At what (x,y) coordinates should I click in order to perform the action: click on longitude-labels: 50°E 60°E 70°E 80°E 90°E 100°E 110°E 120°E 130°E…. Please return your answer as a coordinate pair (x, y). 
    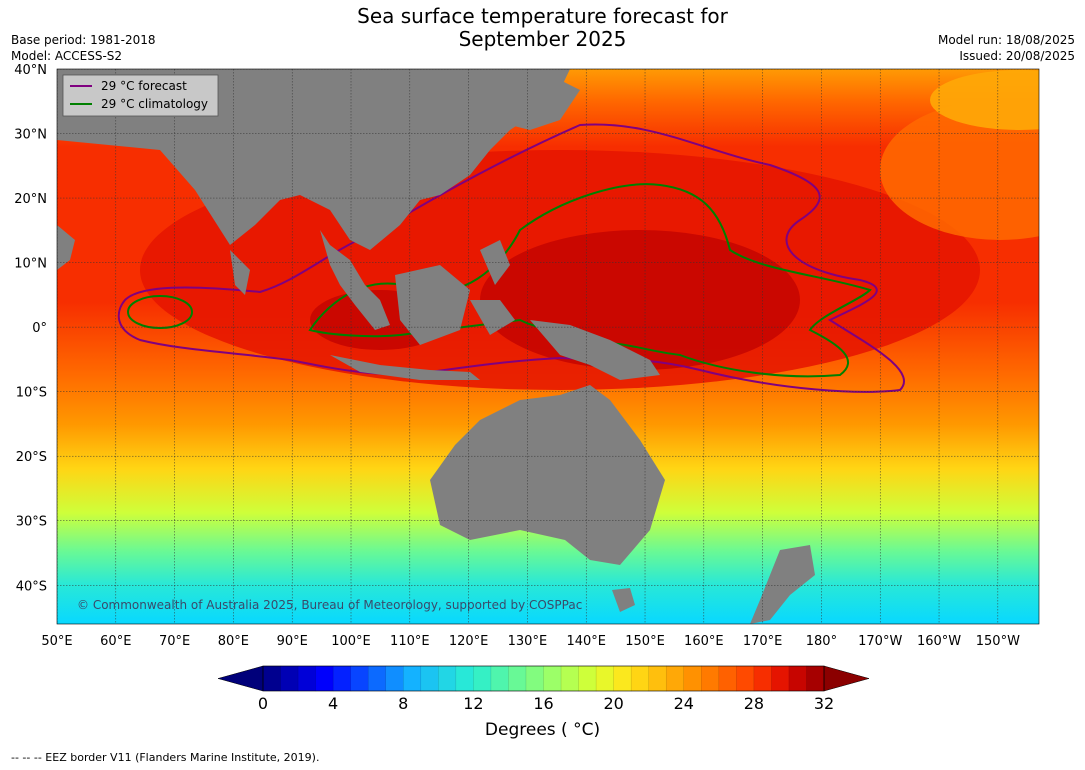
    Looking at the image, I should click on (530, 641).